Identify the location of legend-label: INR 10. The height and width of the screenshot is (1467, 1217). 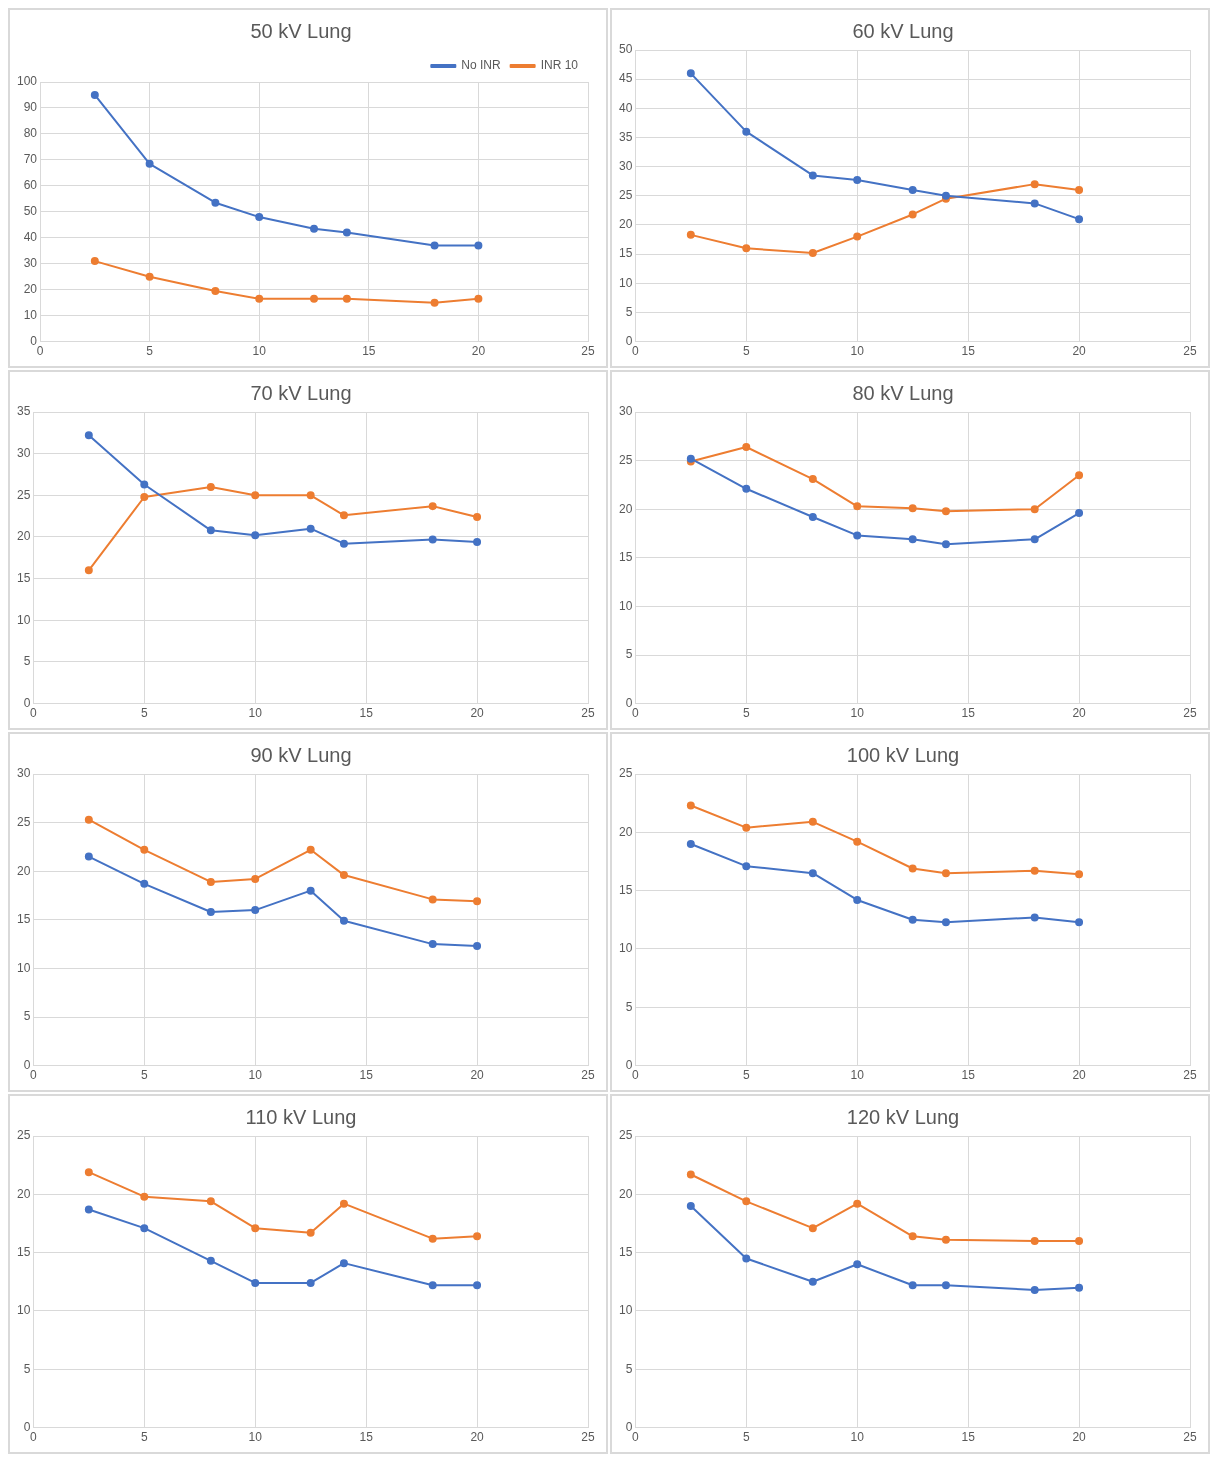
(559, 65).